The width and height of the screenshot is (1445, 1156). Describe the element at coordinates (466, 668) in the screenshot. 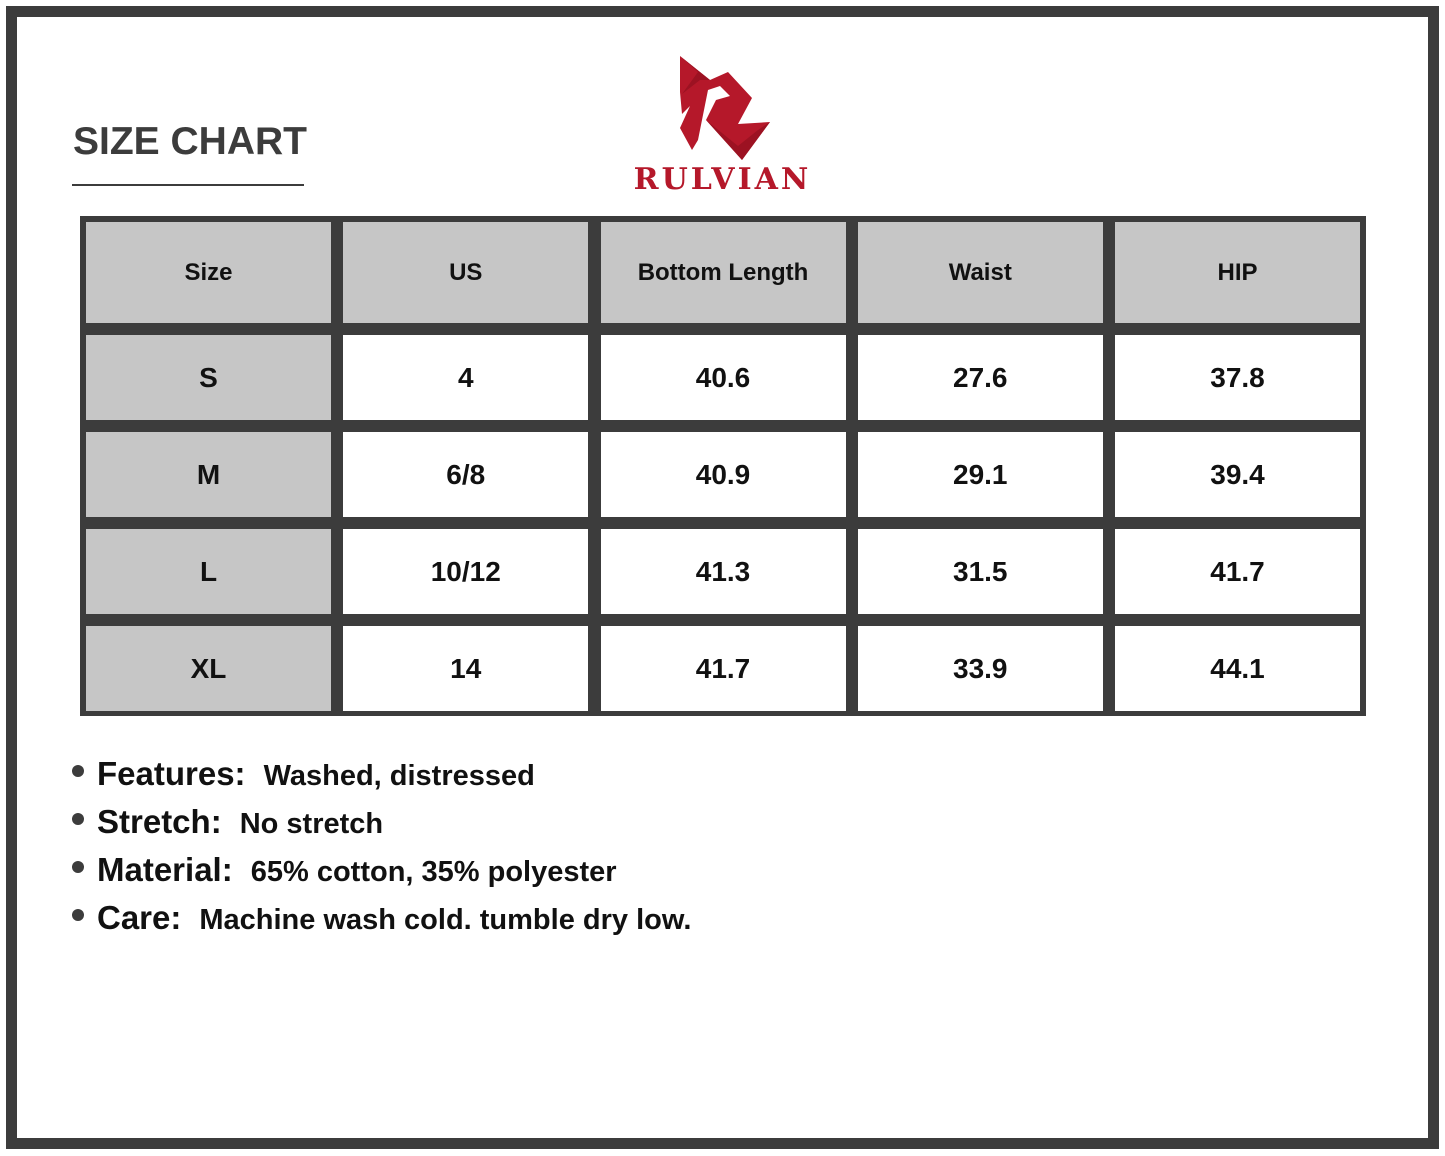

I see `table-cell: 14` at that location.